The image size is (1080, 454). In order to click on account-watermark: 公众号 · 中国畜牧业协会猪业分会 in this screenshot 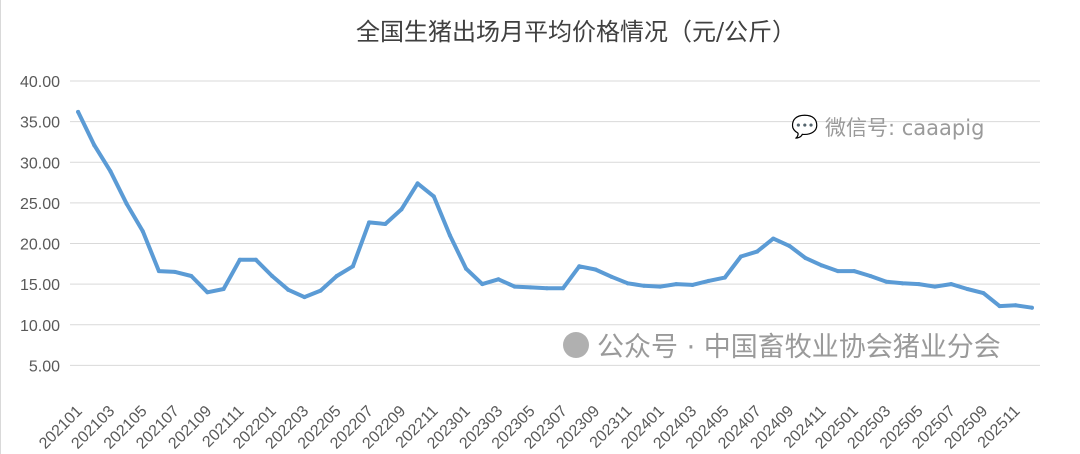, I will do `click(782, 347)`.